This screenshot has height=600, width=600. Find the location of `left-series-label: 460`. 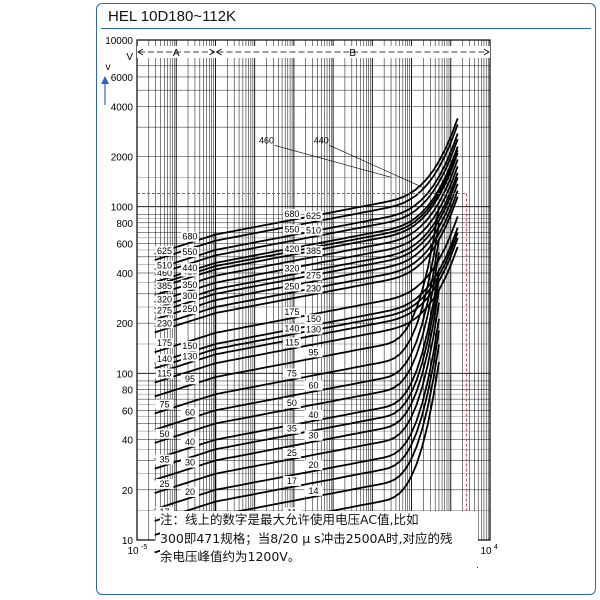

left-series-label: 460 is located at coordinates (164, 273).